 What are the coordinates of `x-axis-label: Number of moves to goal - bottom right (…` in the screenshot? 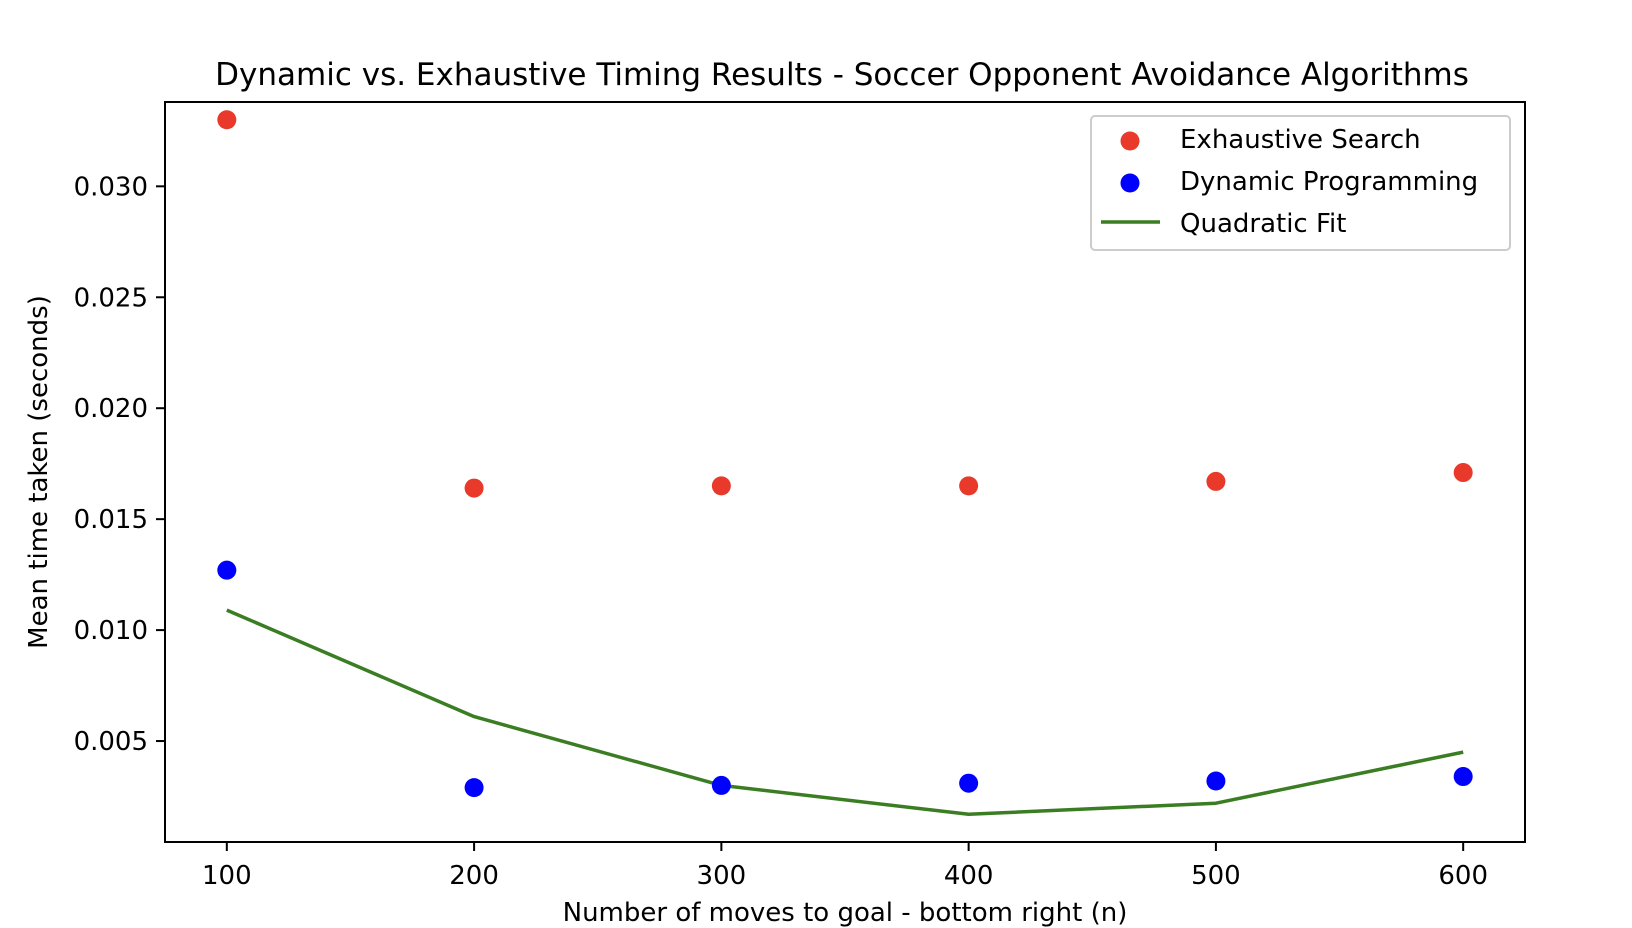 It's located at (845, 913).